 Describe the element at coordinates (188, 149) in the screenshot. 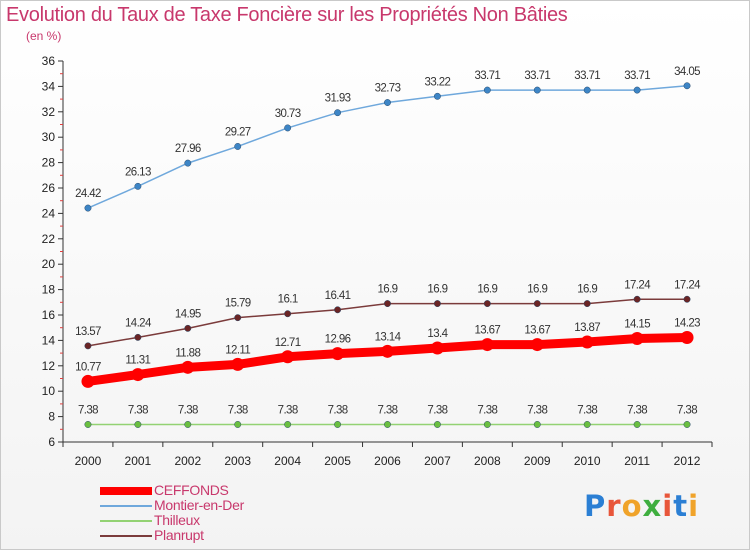

I see `data-label: 27.96` at that location.